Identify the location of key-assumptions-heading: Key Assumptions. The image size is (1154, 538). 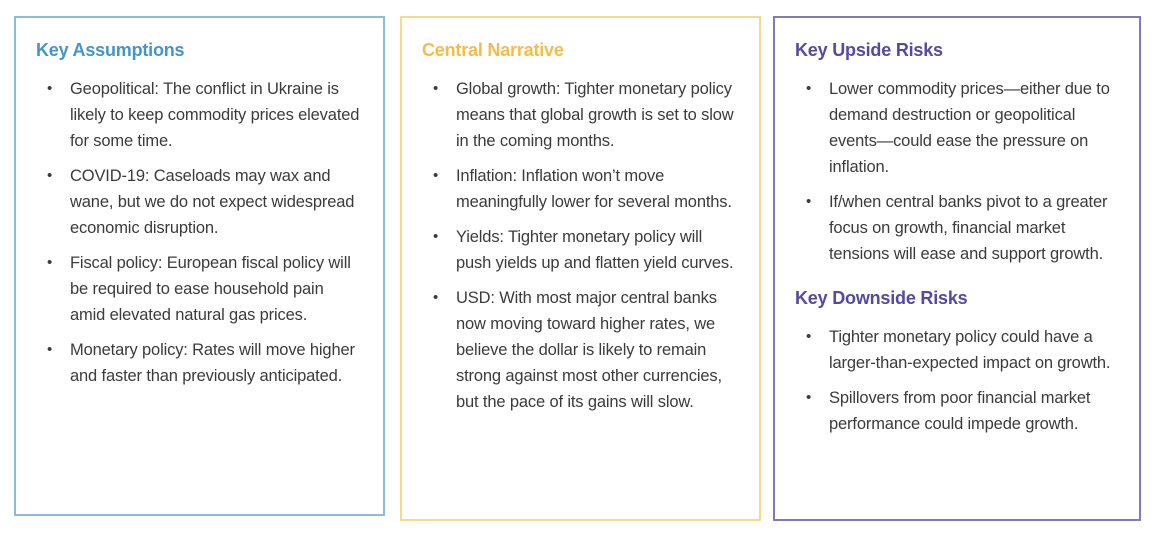
(110, 50).